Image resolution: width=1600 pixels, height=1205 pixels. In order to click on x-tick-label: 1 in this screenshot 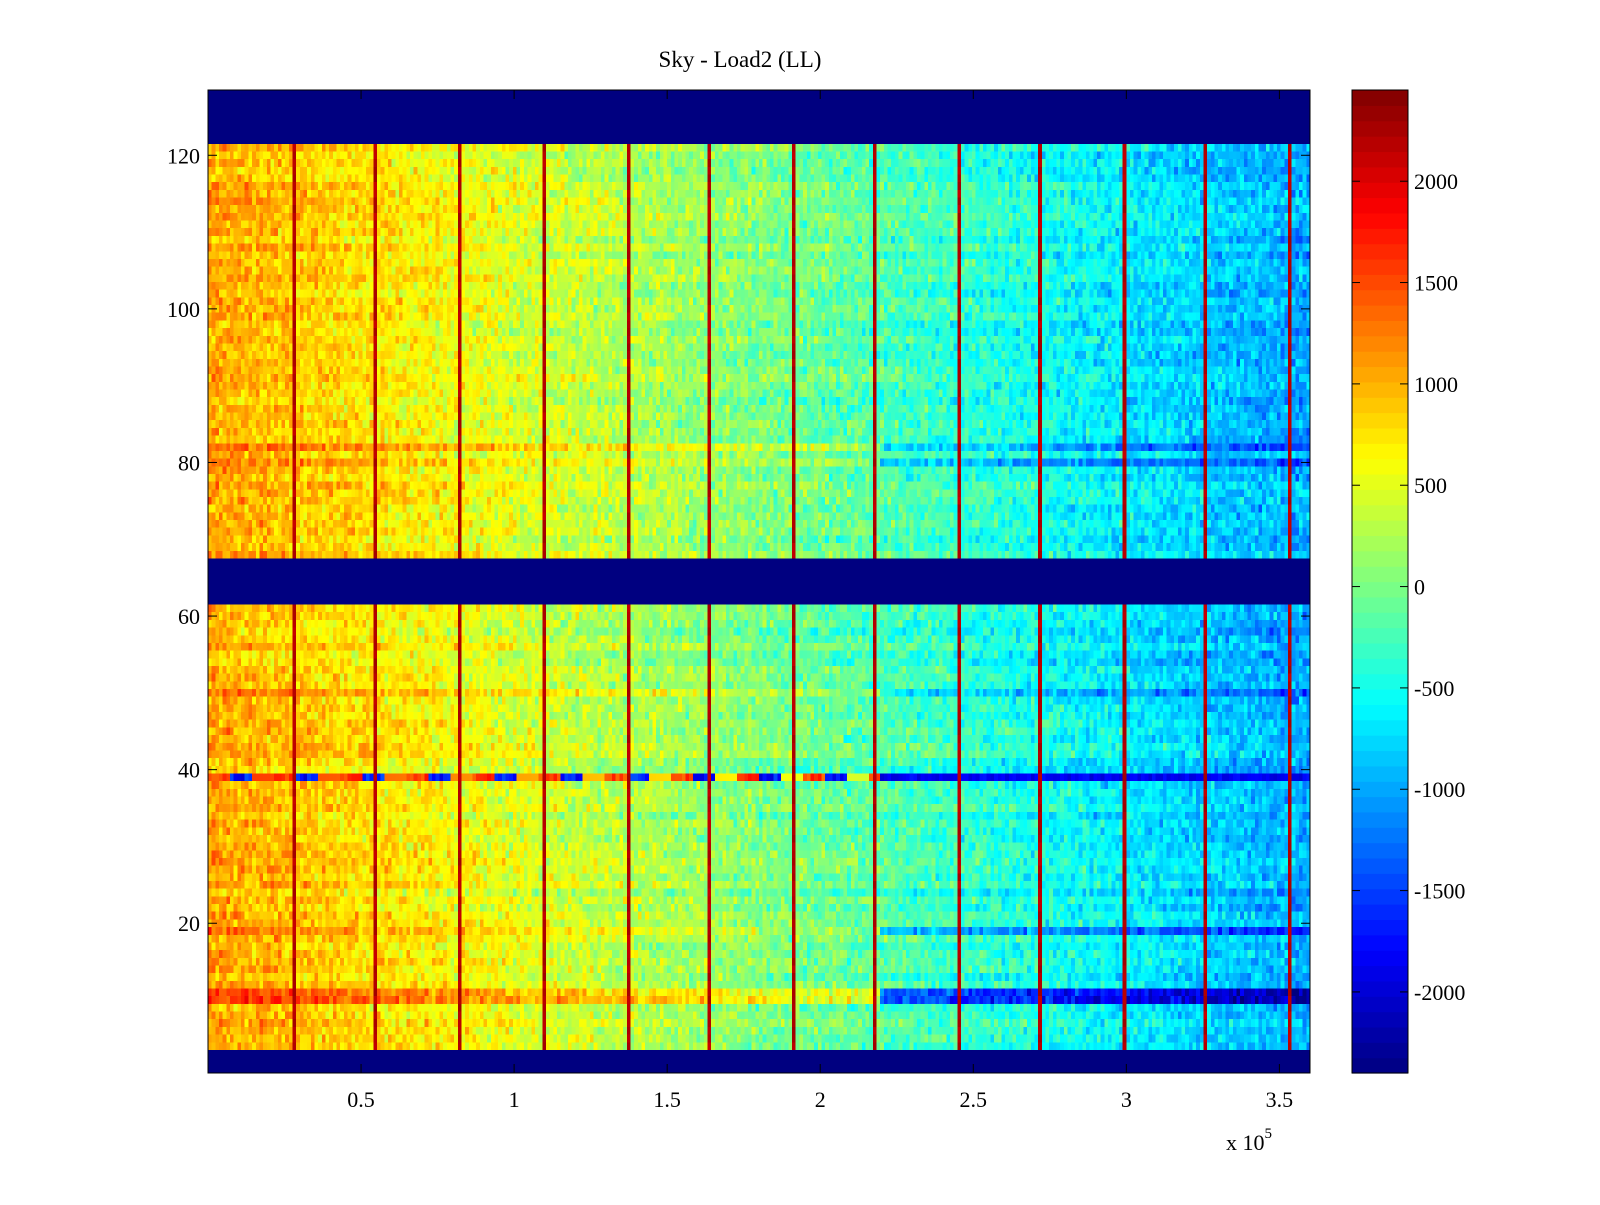, I will do `click(514, 1099)`.